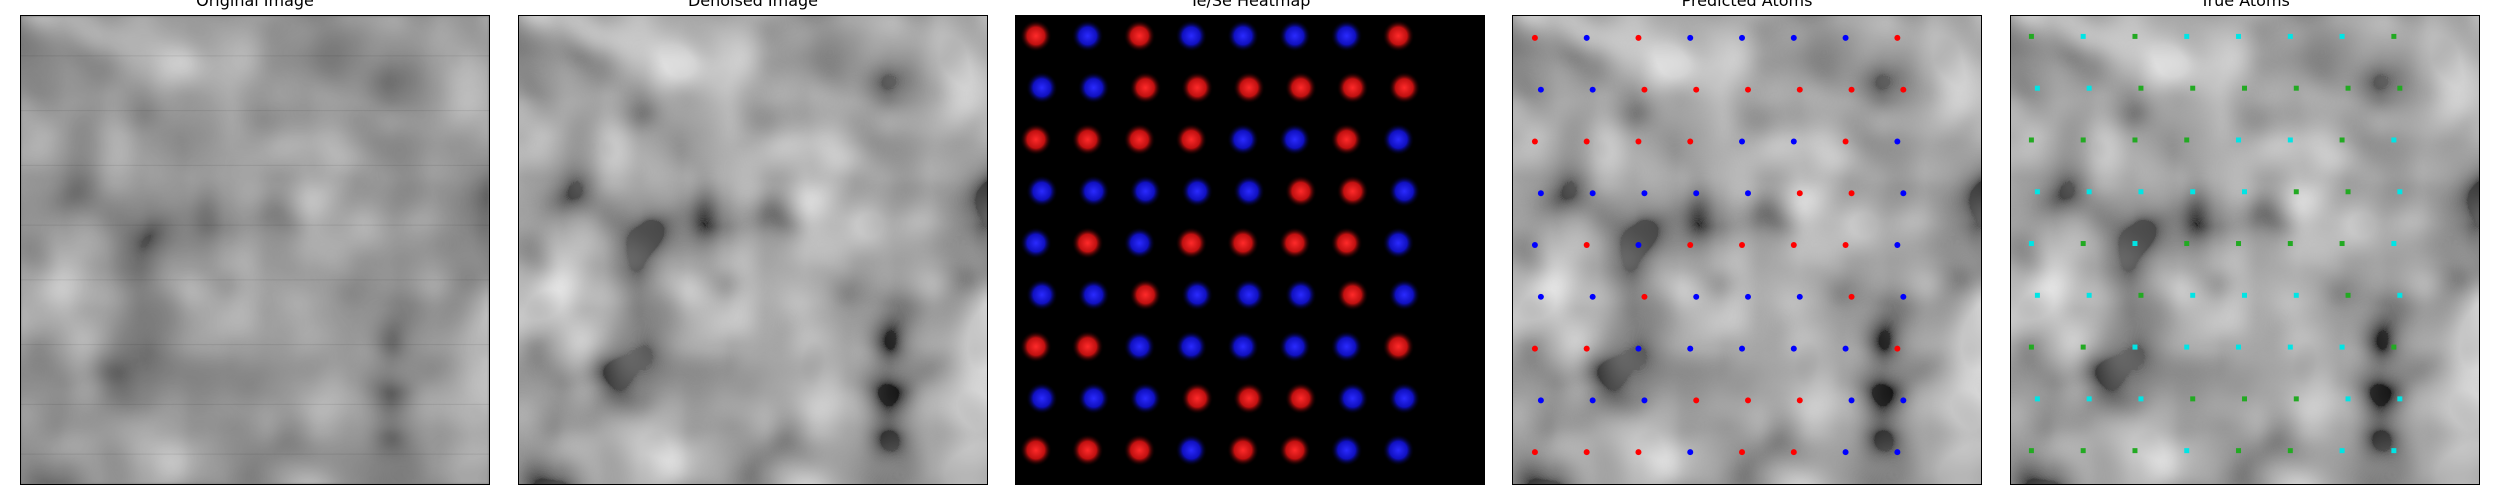 Image resolution: width=2500 pixels, height=500 pixels. I want to click on panel-title-predicted: Predicted Atoms, so click(1747, 5).